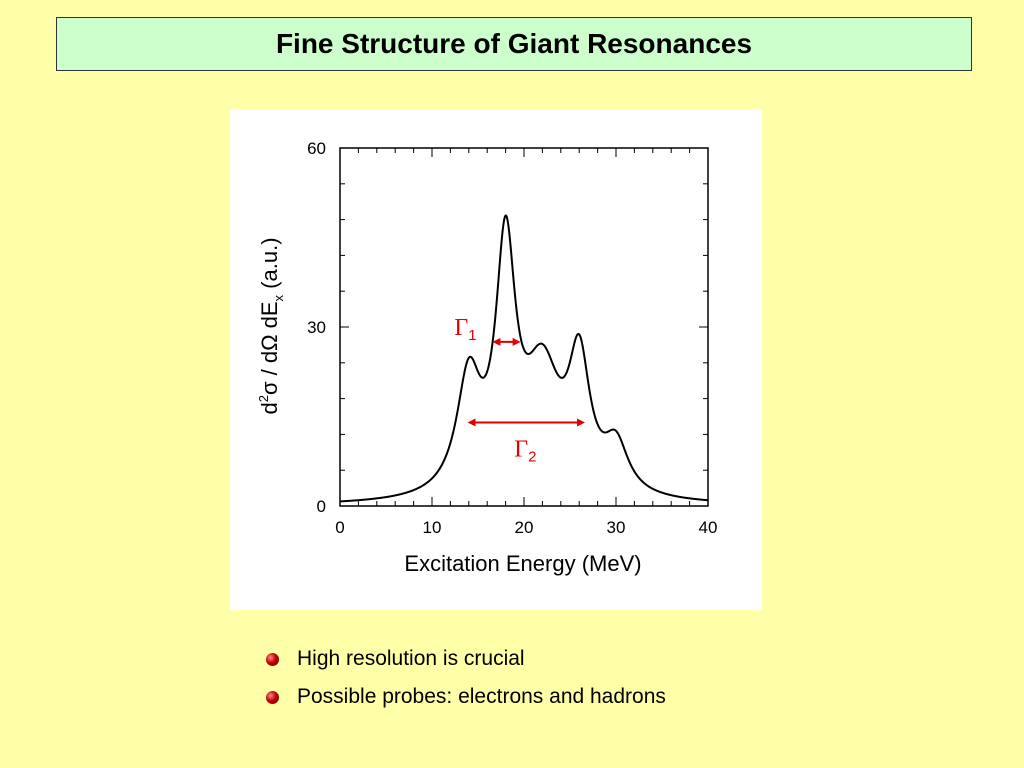 This screenshot has height=768, width=1024. I want to click on y-axis-label: d2σ / dΩ dEx (a.u.), so click(271, 325).